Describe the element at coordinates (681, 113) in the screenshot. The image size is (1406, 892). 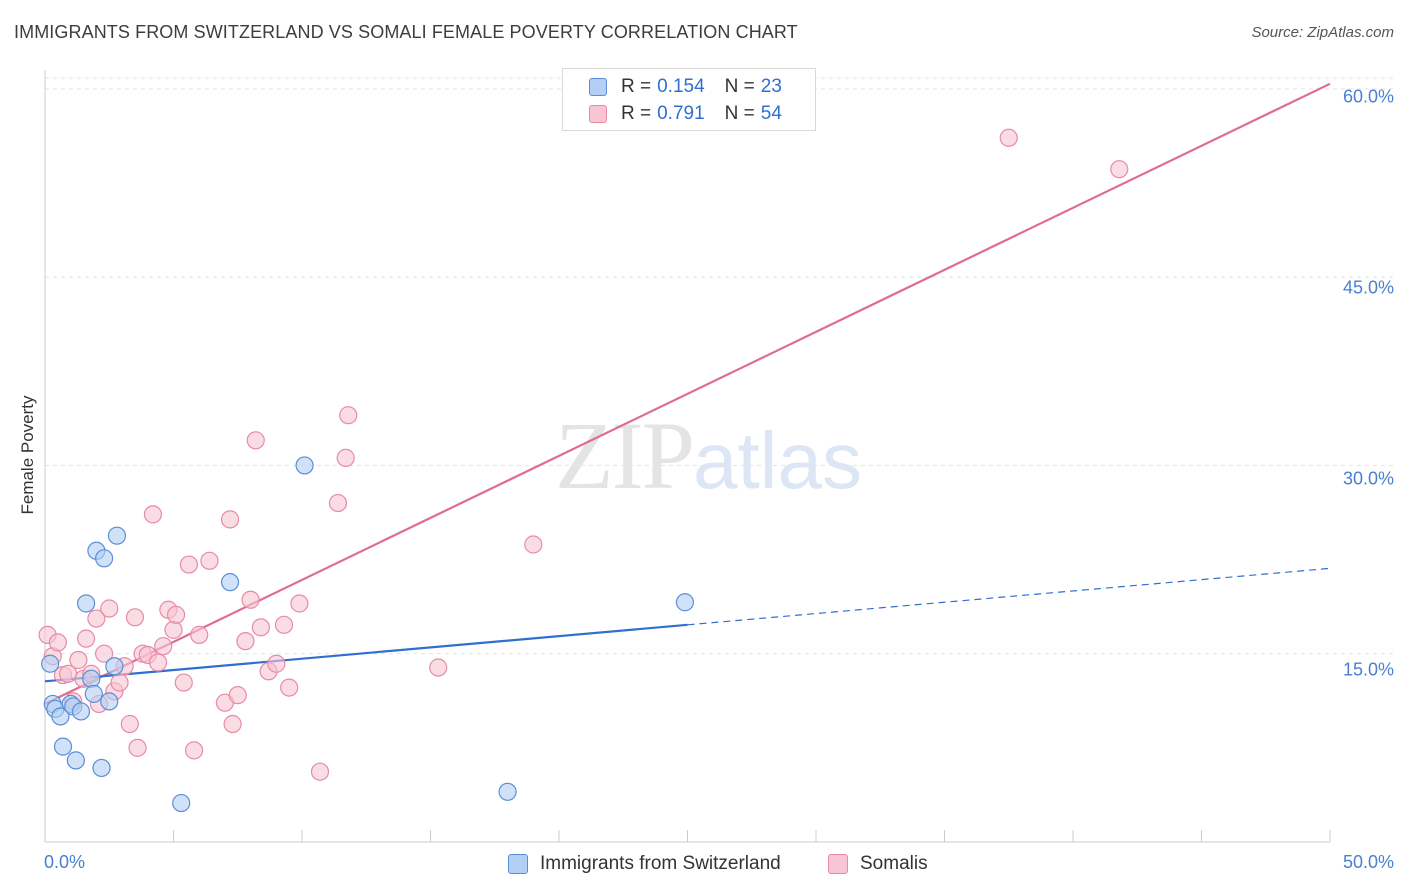
I see `legend-r-value: 0.791` at that location.